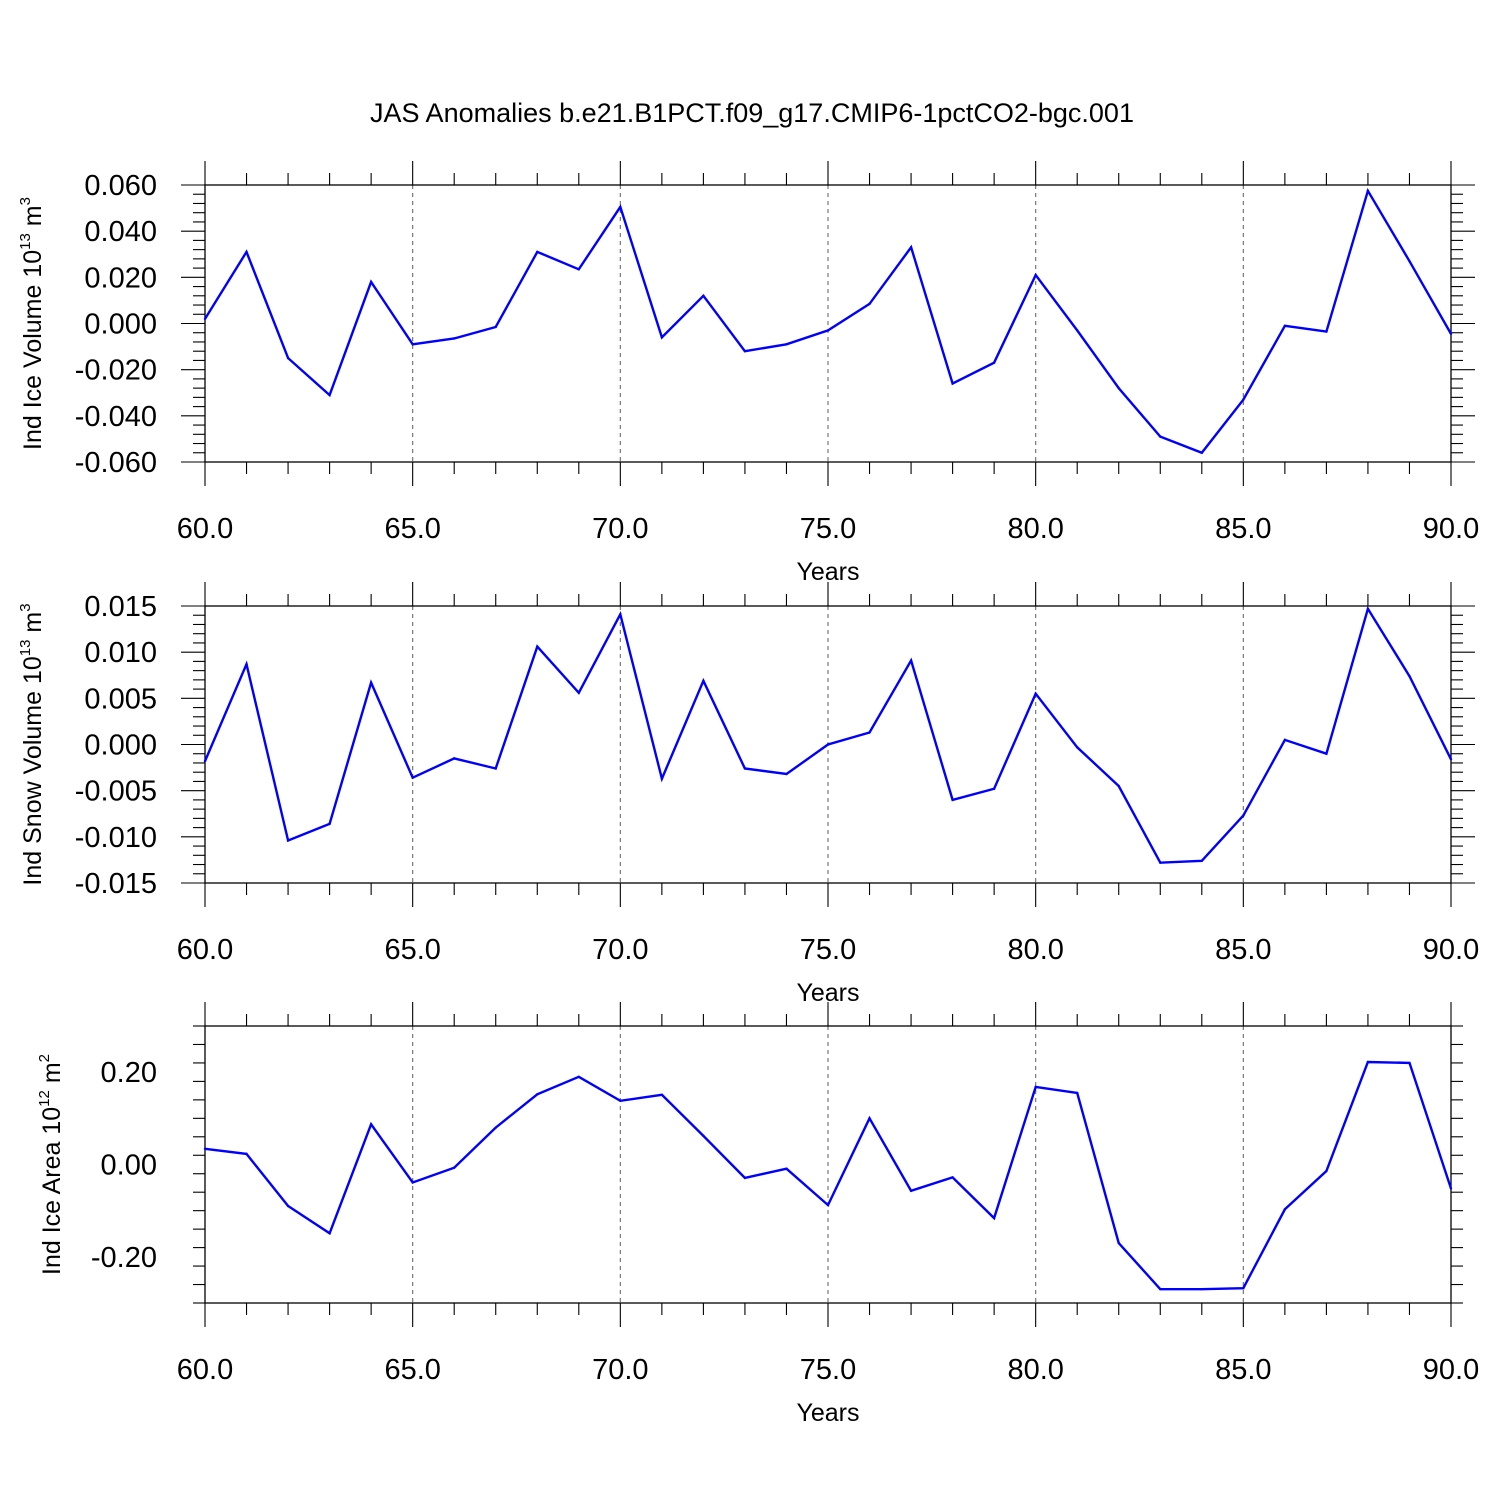 This screenshot has height=1500, width=1500. I want to click on x-axis-label: Years, so click(827, 572).